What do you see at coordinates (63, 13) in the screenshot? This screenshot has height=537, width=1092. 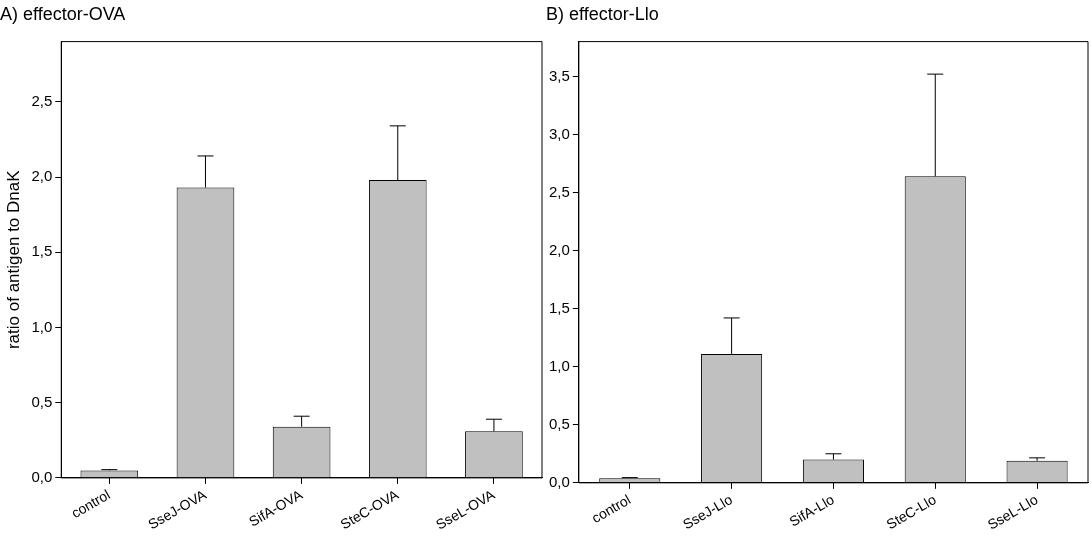 I see `chart-title: A) effector-OVA` at bounding box center [63, 13].